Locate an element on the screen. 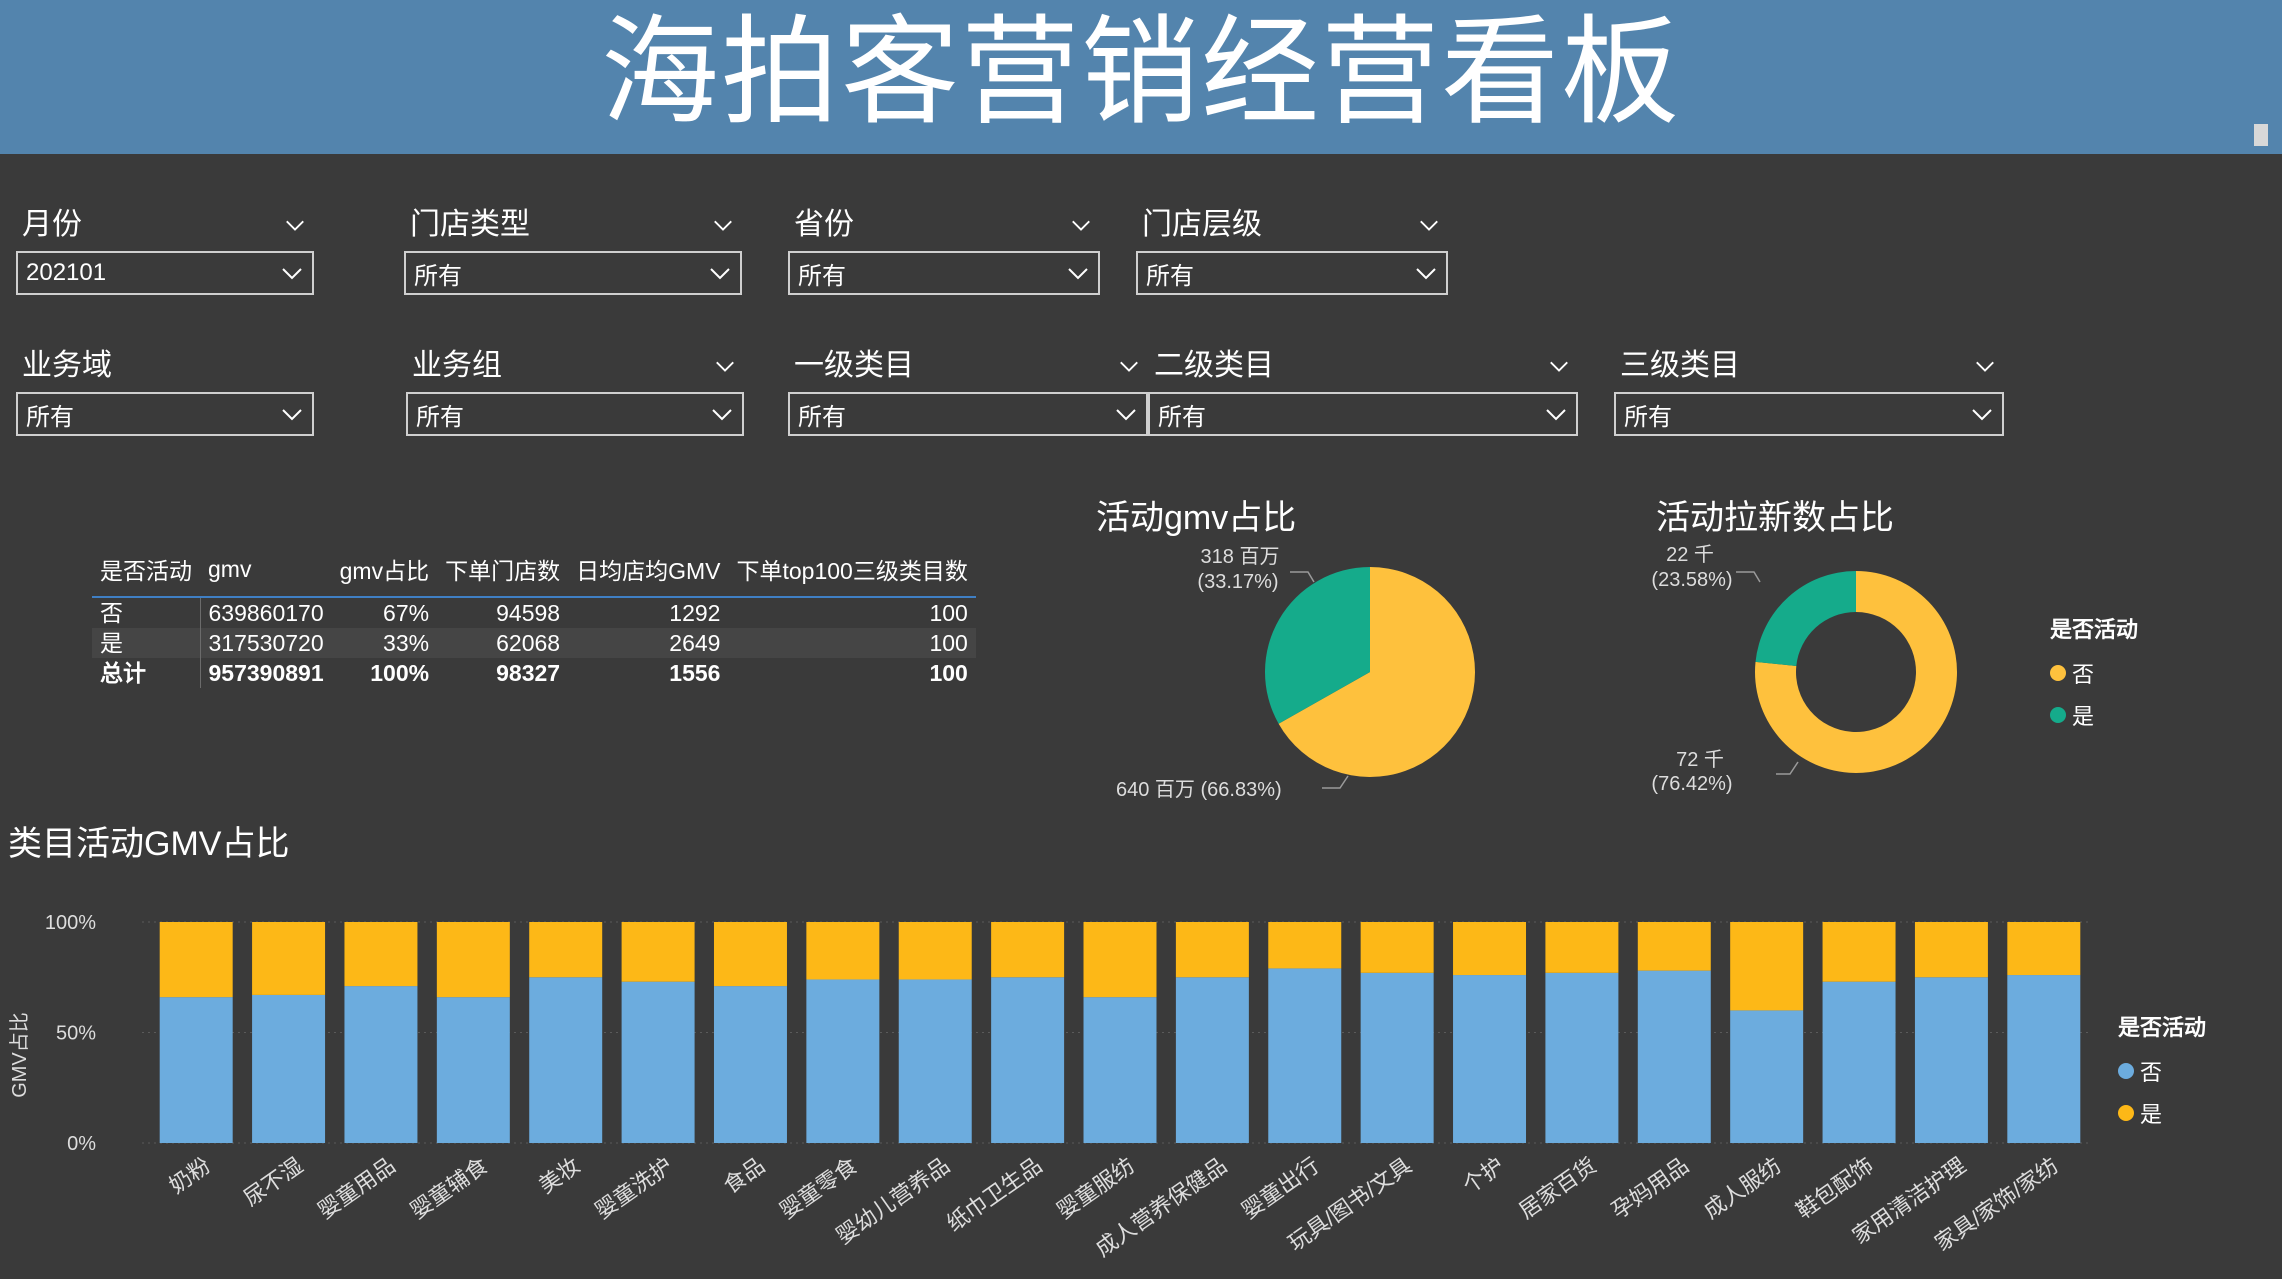 This screenshot has width=2282, height=1279. column-header: 是否活动 is located at coordinates (146, 573).